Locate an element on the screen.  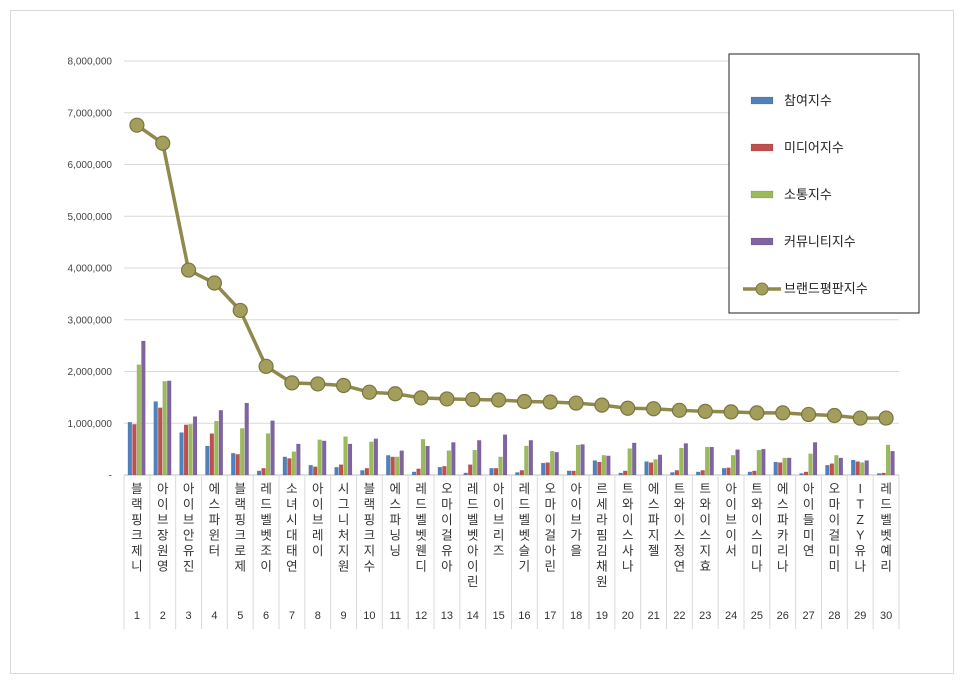
rank-label: 8 is located at coordinates (318, 616).